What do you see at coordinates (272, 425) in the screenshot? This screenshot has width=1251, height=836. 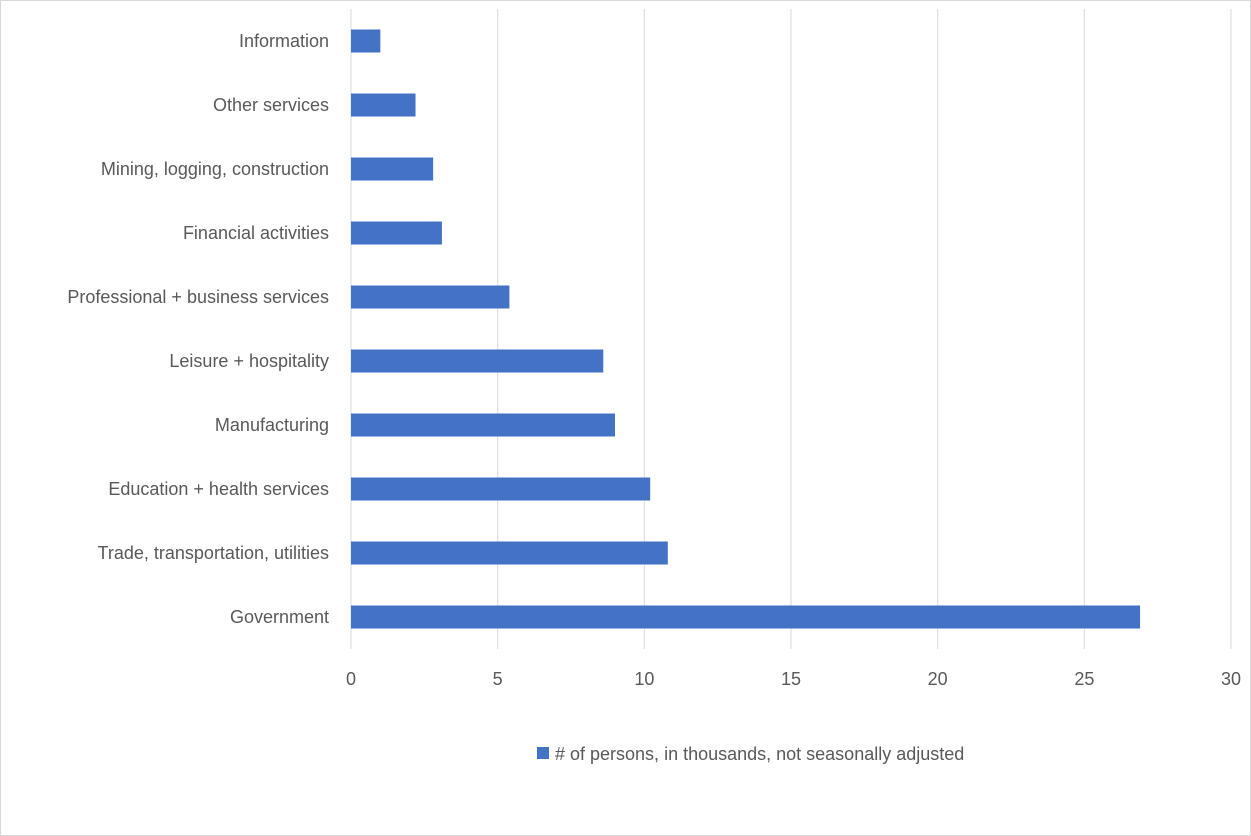 I see `category-label: Manufacturing` at bounding box center [272, 425].